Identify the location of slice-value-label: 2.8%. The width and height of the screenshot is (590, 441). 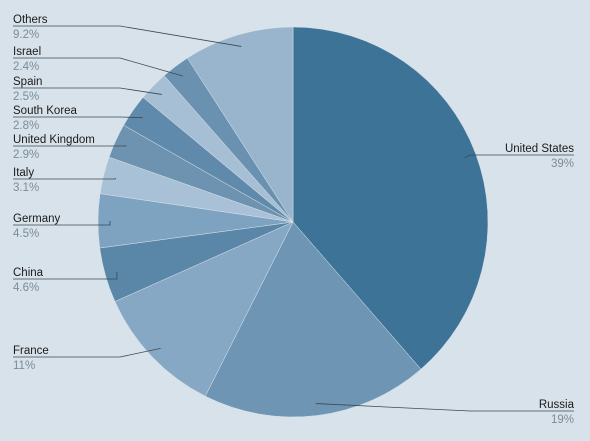
(26, 126).